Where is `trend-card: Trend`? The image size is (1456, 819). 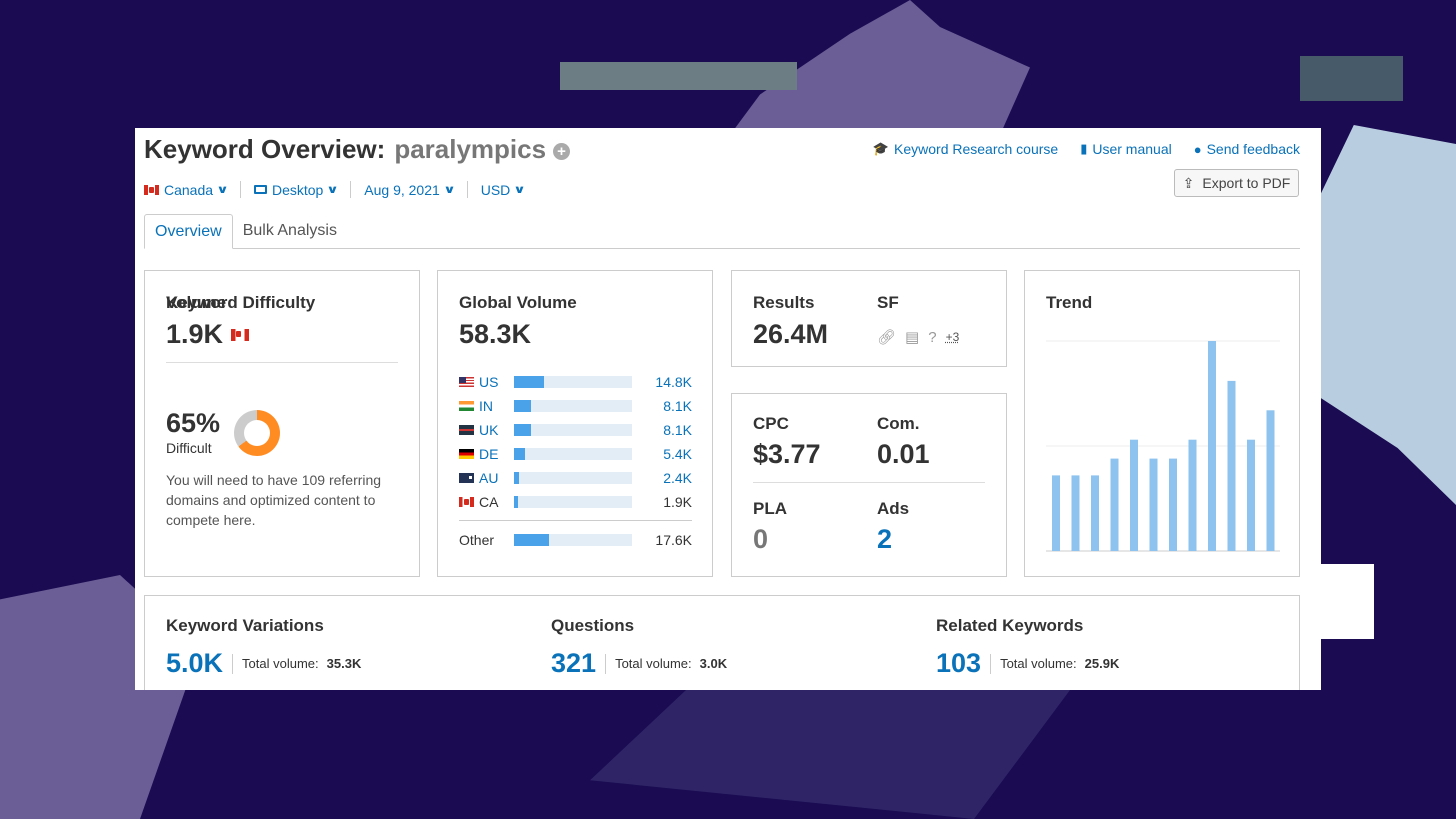 trend-card: Trend is located at coordinates (1162, 423).